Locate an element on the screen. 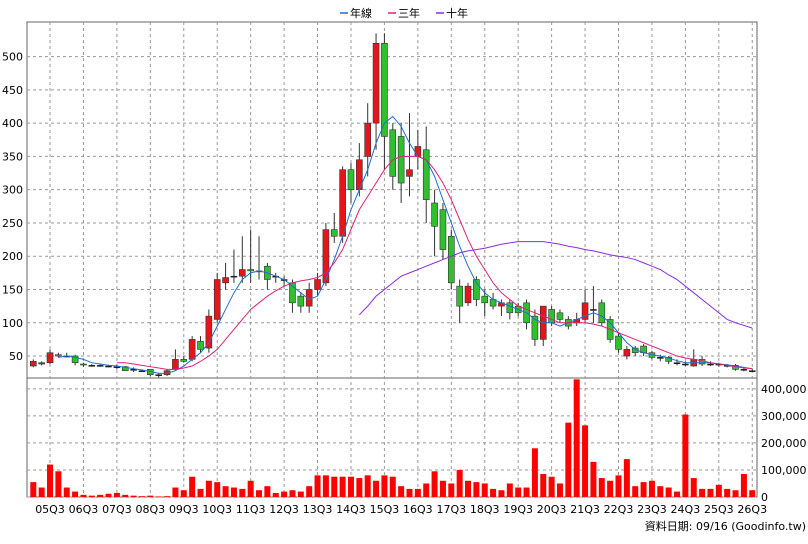 This screenshot has height=544, width=808. source-note: 資料日期: 09/16 (Goodinfo.tw) is located at coordinates (725, 526).